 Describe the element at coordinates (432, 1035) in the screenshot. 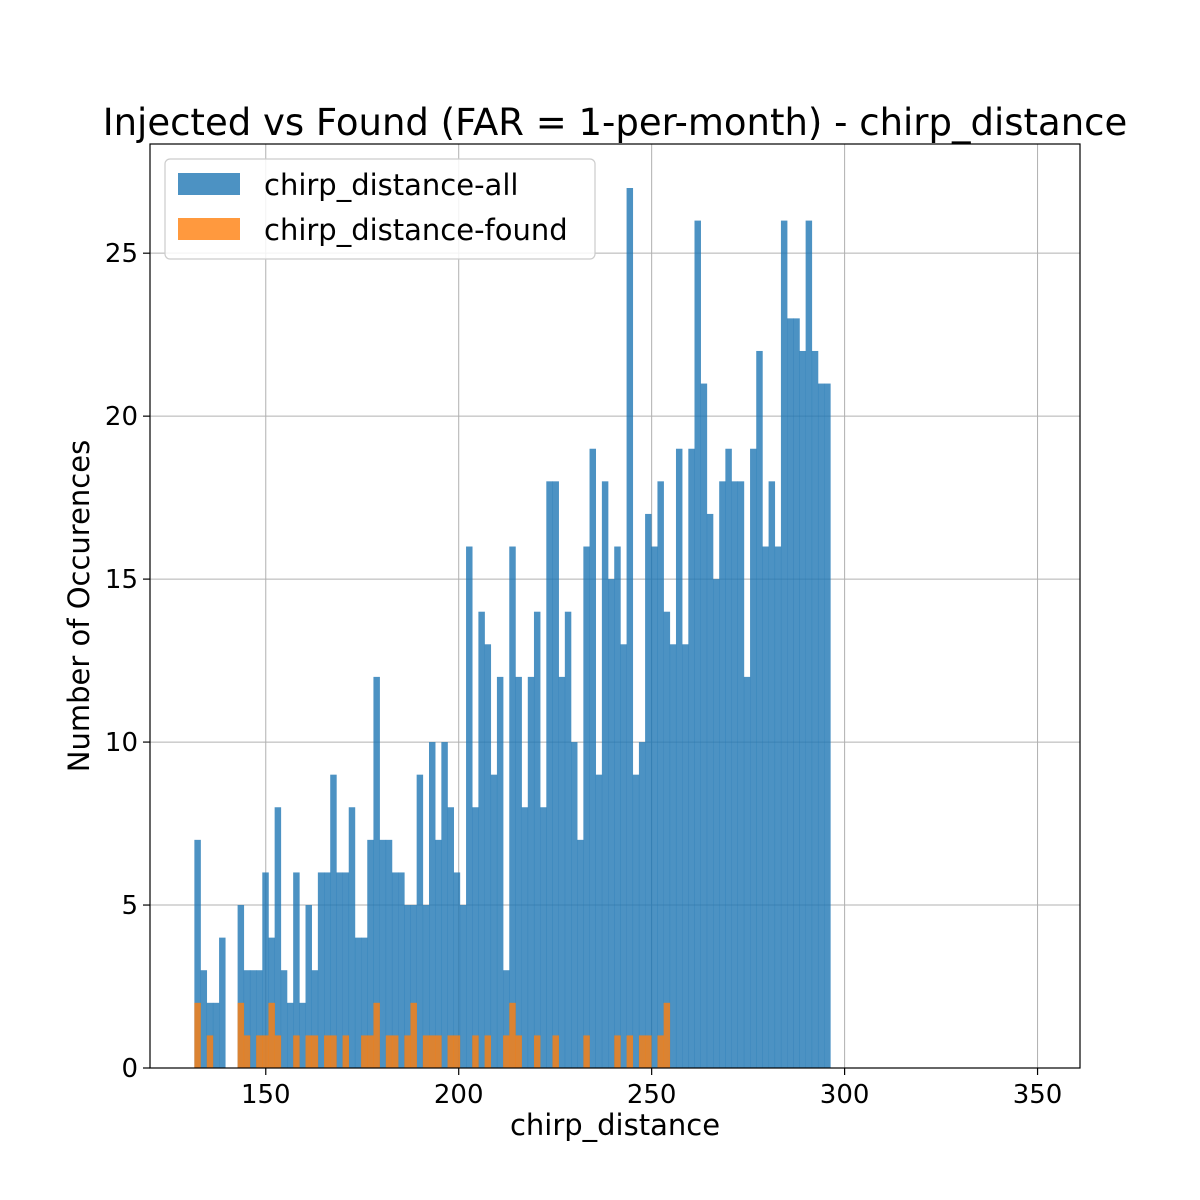

I see `bars-found-series` at that location.